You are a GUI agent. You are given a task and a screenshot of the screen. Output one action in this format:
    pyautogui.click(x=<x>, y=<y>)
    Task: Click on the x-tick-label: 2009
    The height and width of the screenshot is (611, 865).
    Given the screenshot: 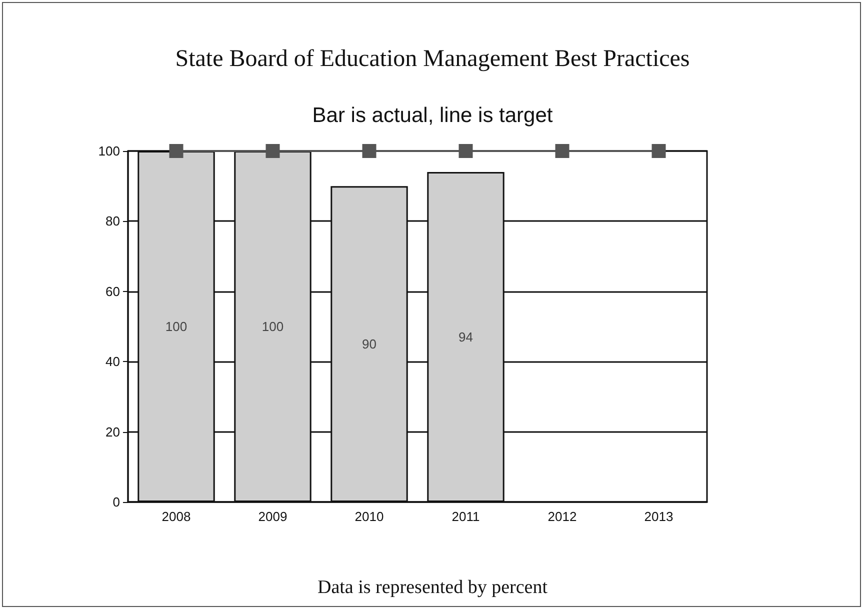 What is the action you would take?
    pyautogui.click(x=273, y=516)
    